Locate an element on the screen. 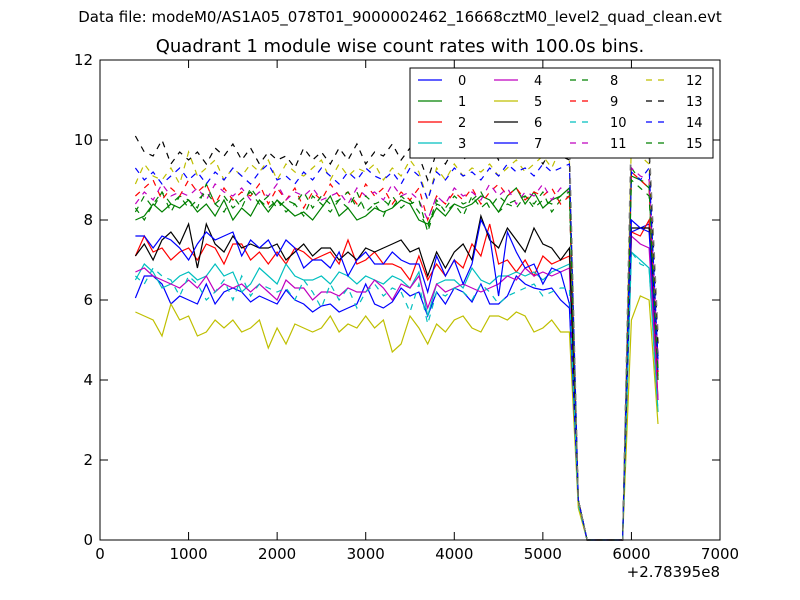 The image size is (800, 600). x-tick-label: 7000 is located at coordinates (720, 554).